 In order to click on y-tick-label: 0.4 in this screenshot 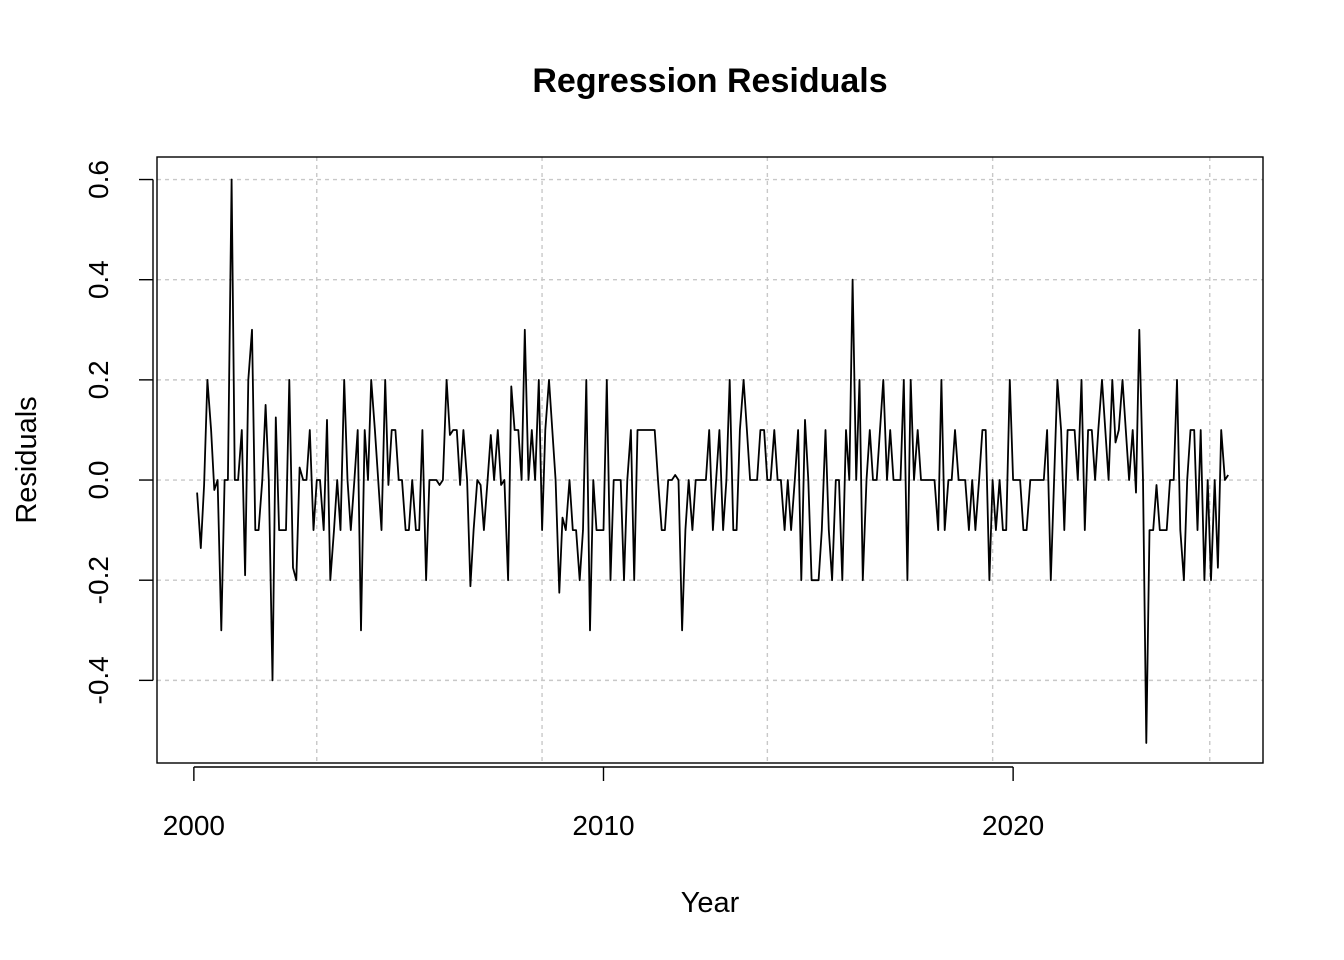, I will do `click(98, 279)`.